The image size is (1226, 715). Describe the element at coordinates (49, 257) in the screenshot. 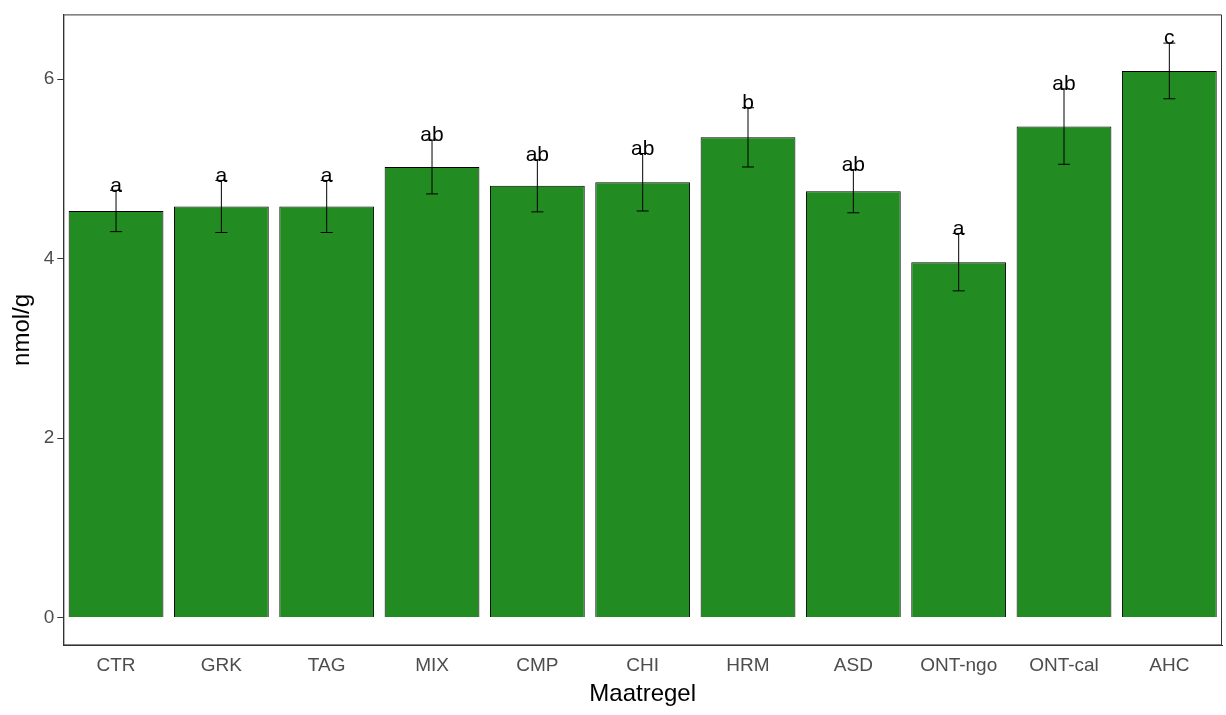

I see `y-tick-label: 4` at that location.